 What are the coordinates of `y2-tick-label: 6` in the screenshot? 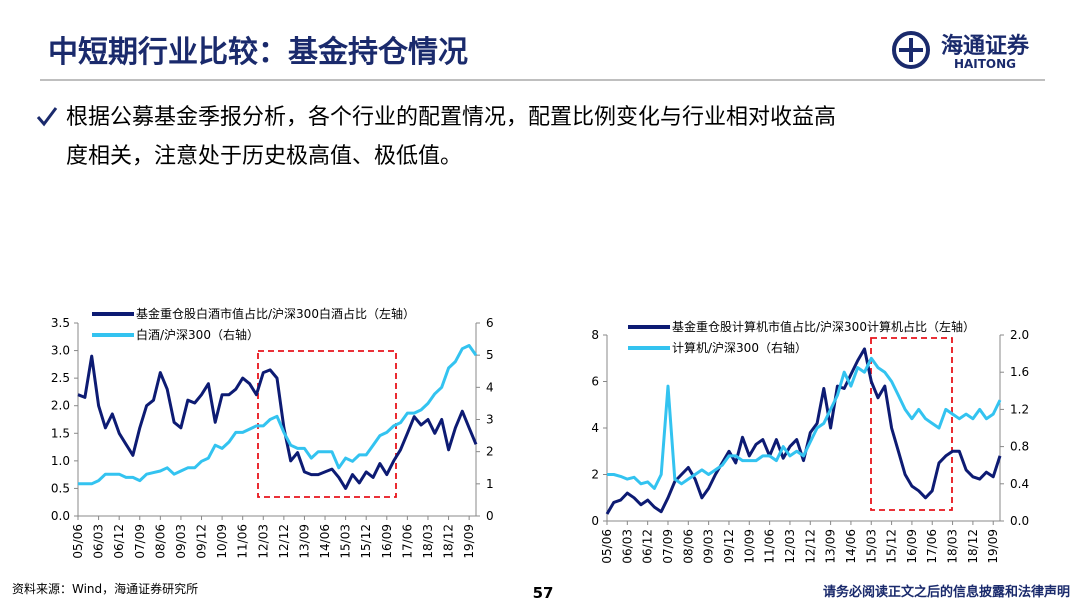 It's located at (490, 323).